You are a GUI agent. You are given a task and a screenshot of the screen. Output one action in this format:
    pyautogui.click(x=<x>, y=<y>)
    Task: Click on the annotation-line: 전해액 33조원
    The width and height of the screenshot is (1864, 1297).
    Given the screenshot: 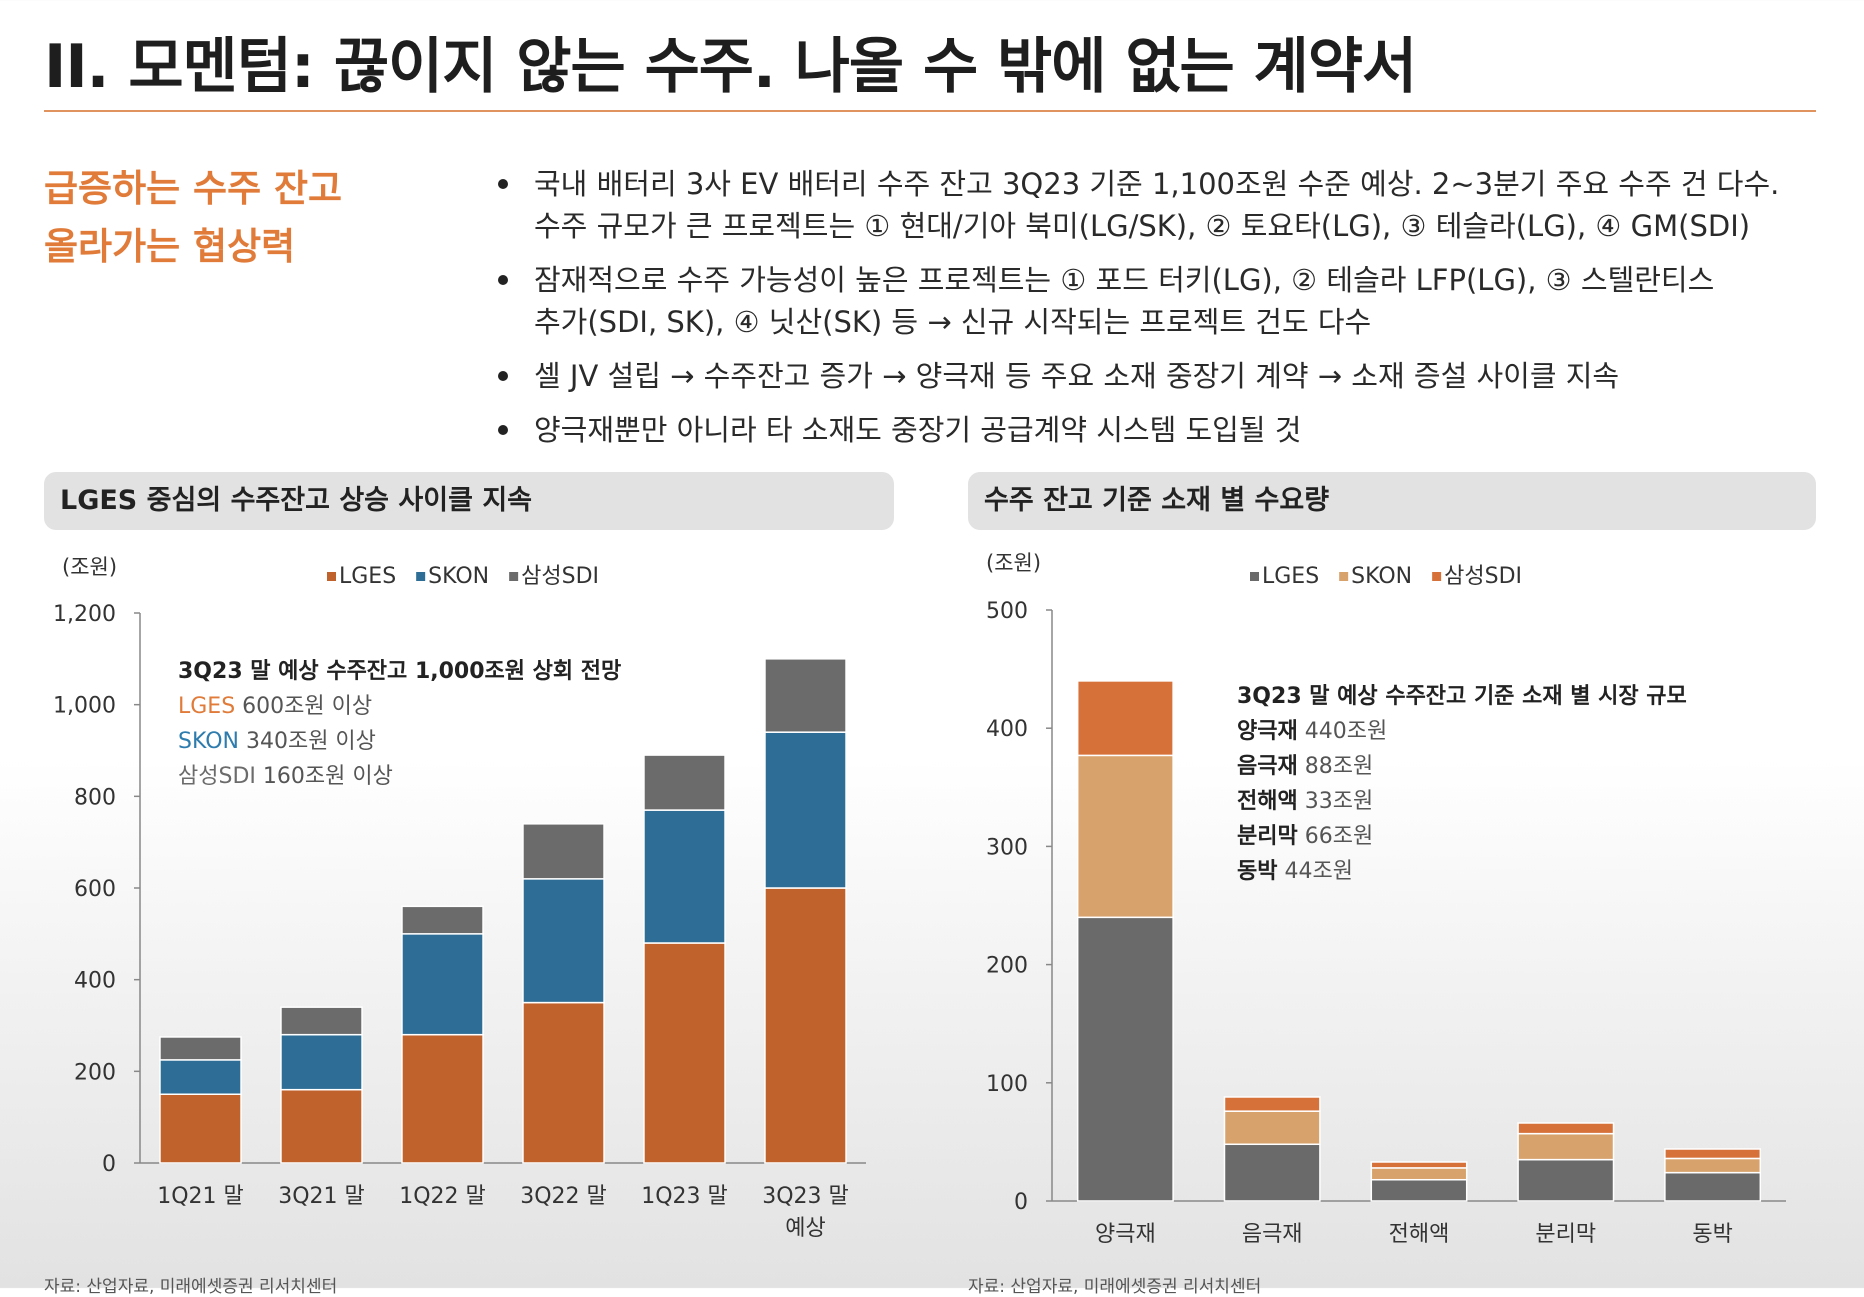 What is the action you would take?
    pyautogui.click(x=1305, y=801)
    